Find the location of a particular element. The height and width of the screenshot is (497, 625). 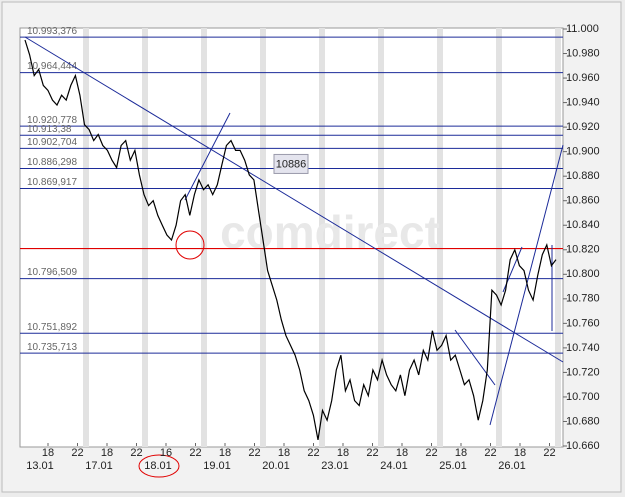

y-tick-label: 10.820 is located at coordinates (583, 250).